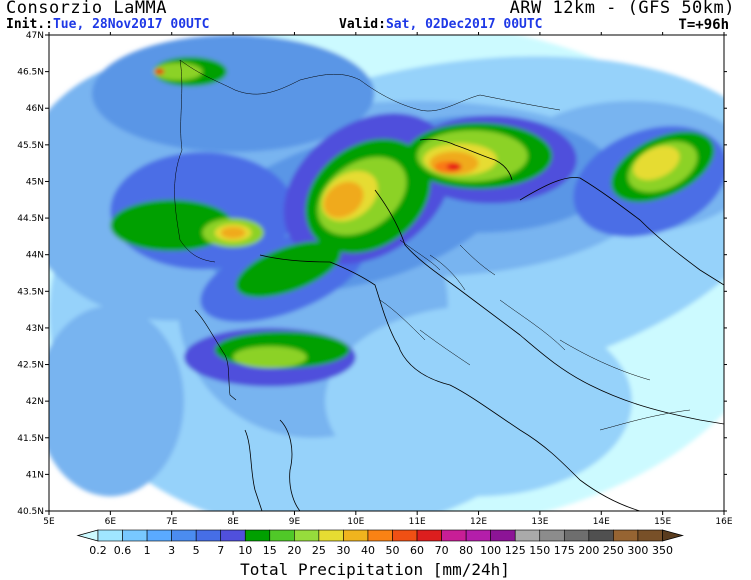 This screenshot has height=580, width=751. Describe the element at coordinates (87, 9) in the screenshot. I see `org-title: Consorzio LaMMA` at that location.